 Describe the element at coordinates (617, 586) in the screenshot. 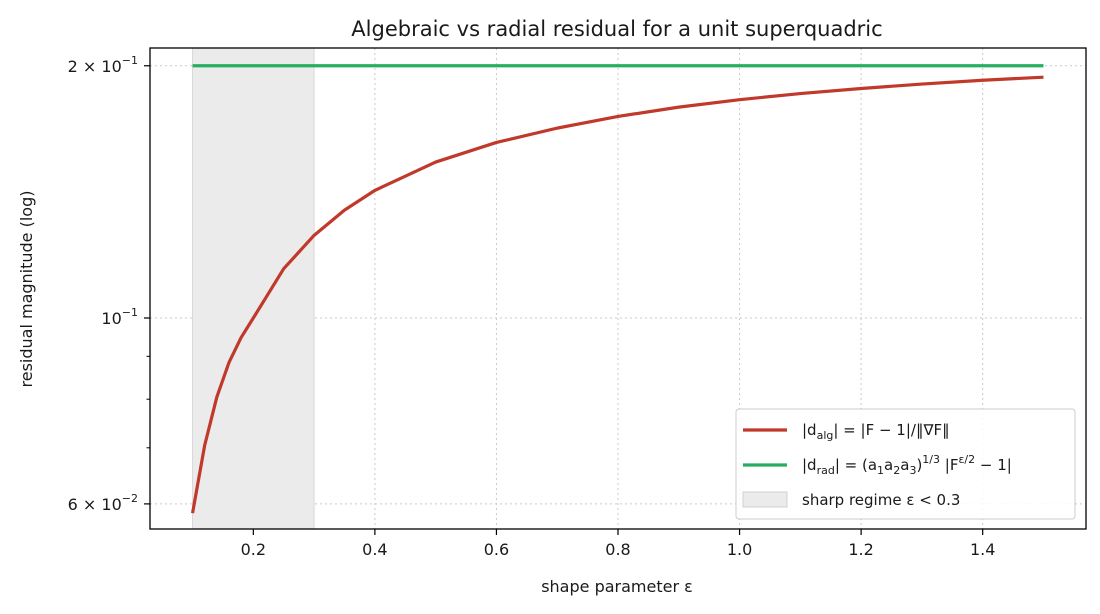

I see `x-axis-label: shape parameter ε` at that location.